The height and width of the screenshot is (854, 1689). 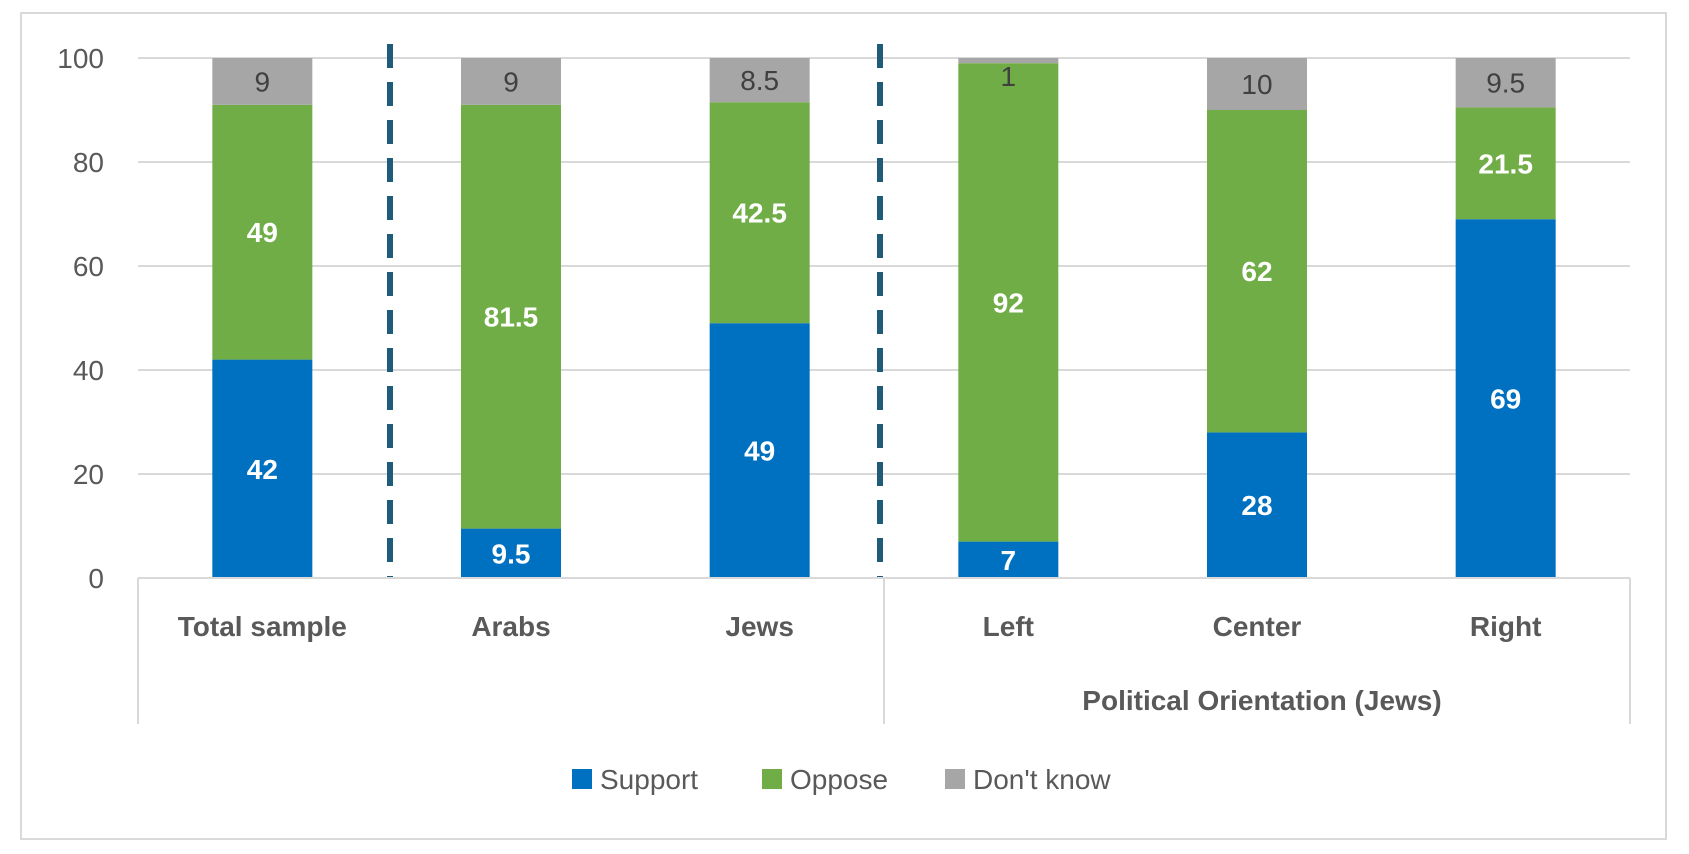 I want to click on bar-oppose-left, so click(x=1008, y=302).